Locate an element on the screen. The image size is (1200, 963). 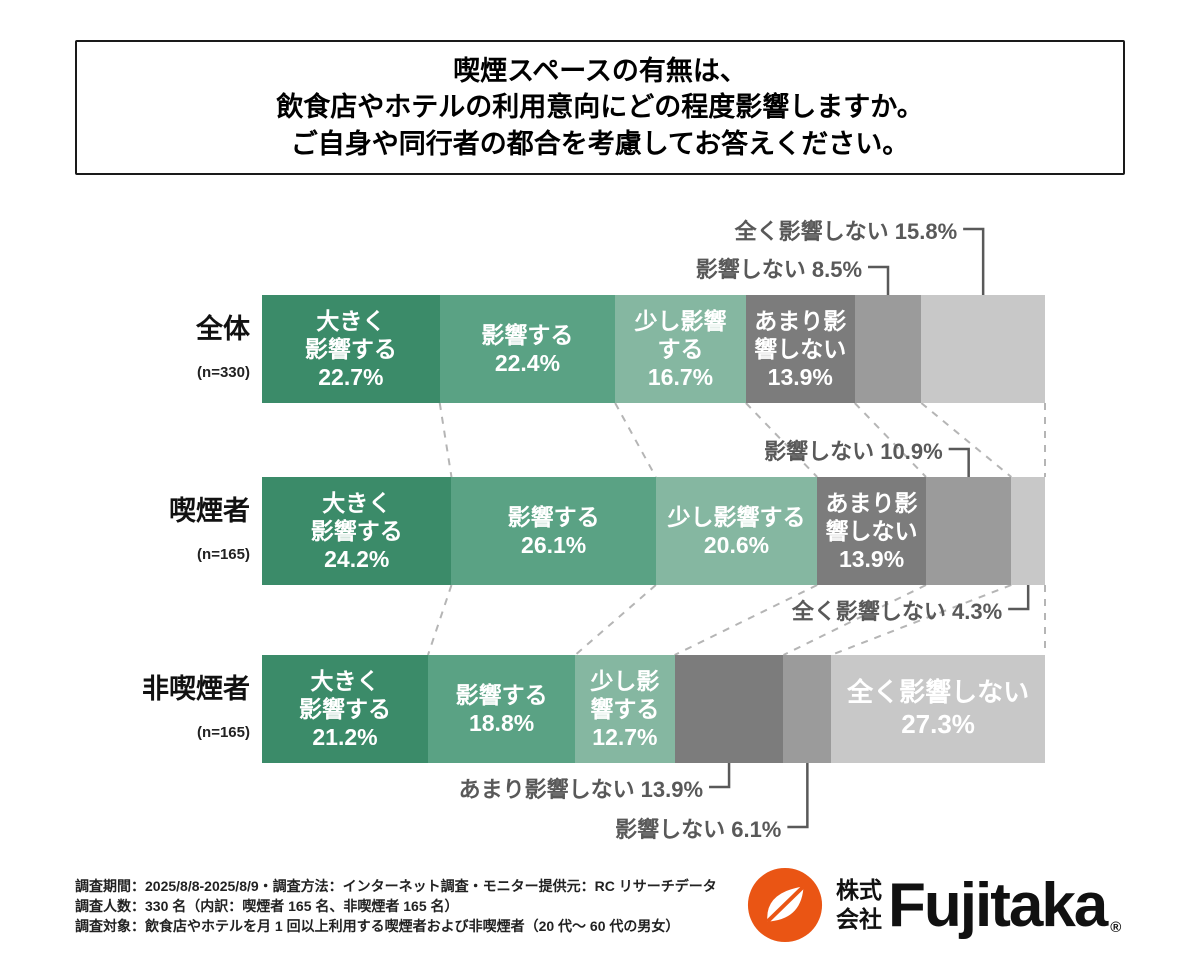
category-label: 喫煙者 (n=165) is located at coordinates (209, 526).